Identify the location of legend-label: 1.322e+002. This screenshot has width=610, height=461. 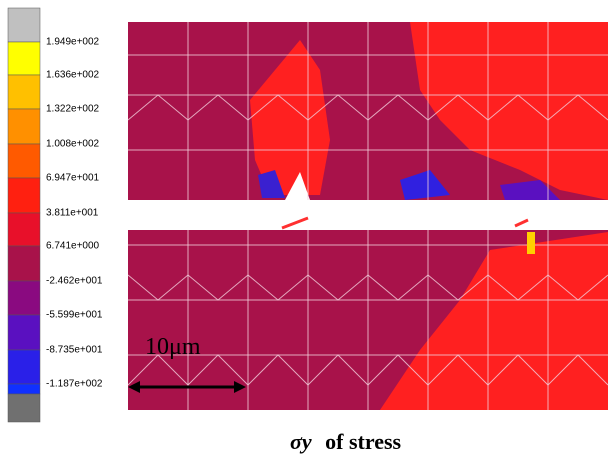
(73, 109).